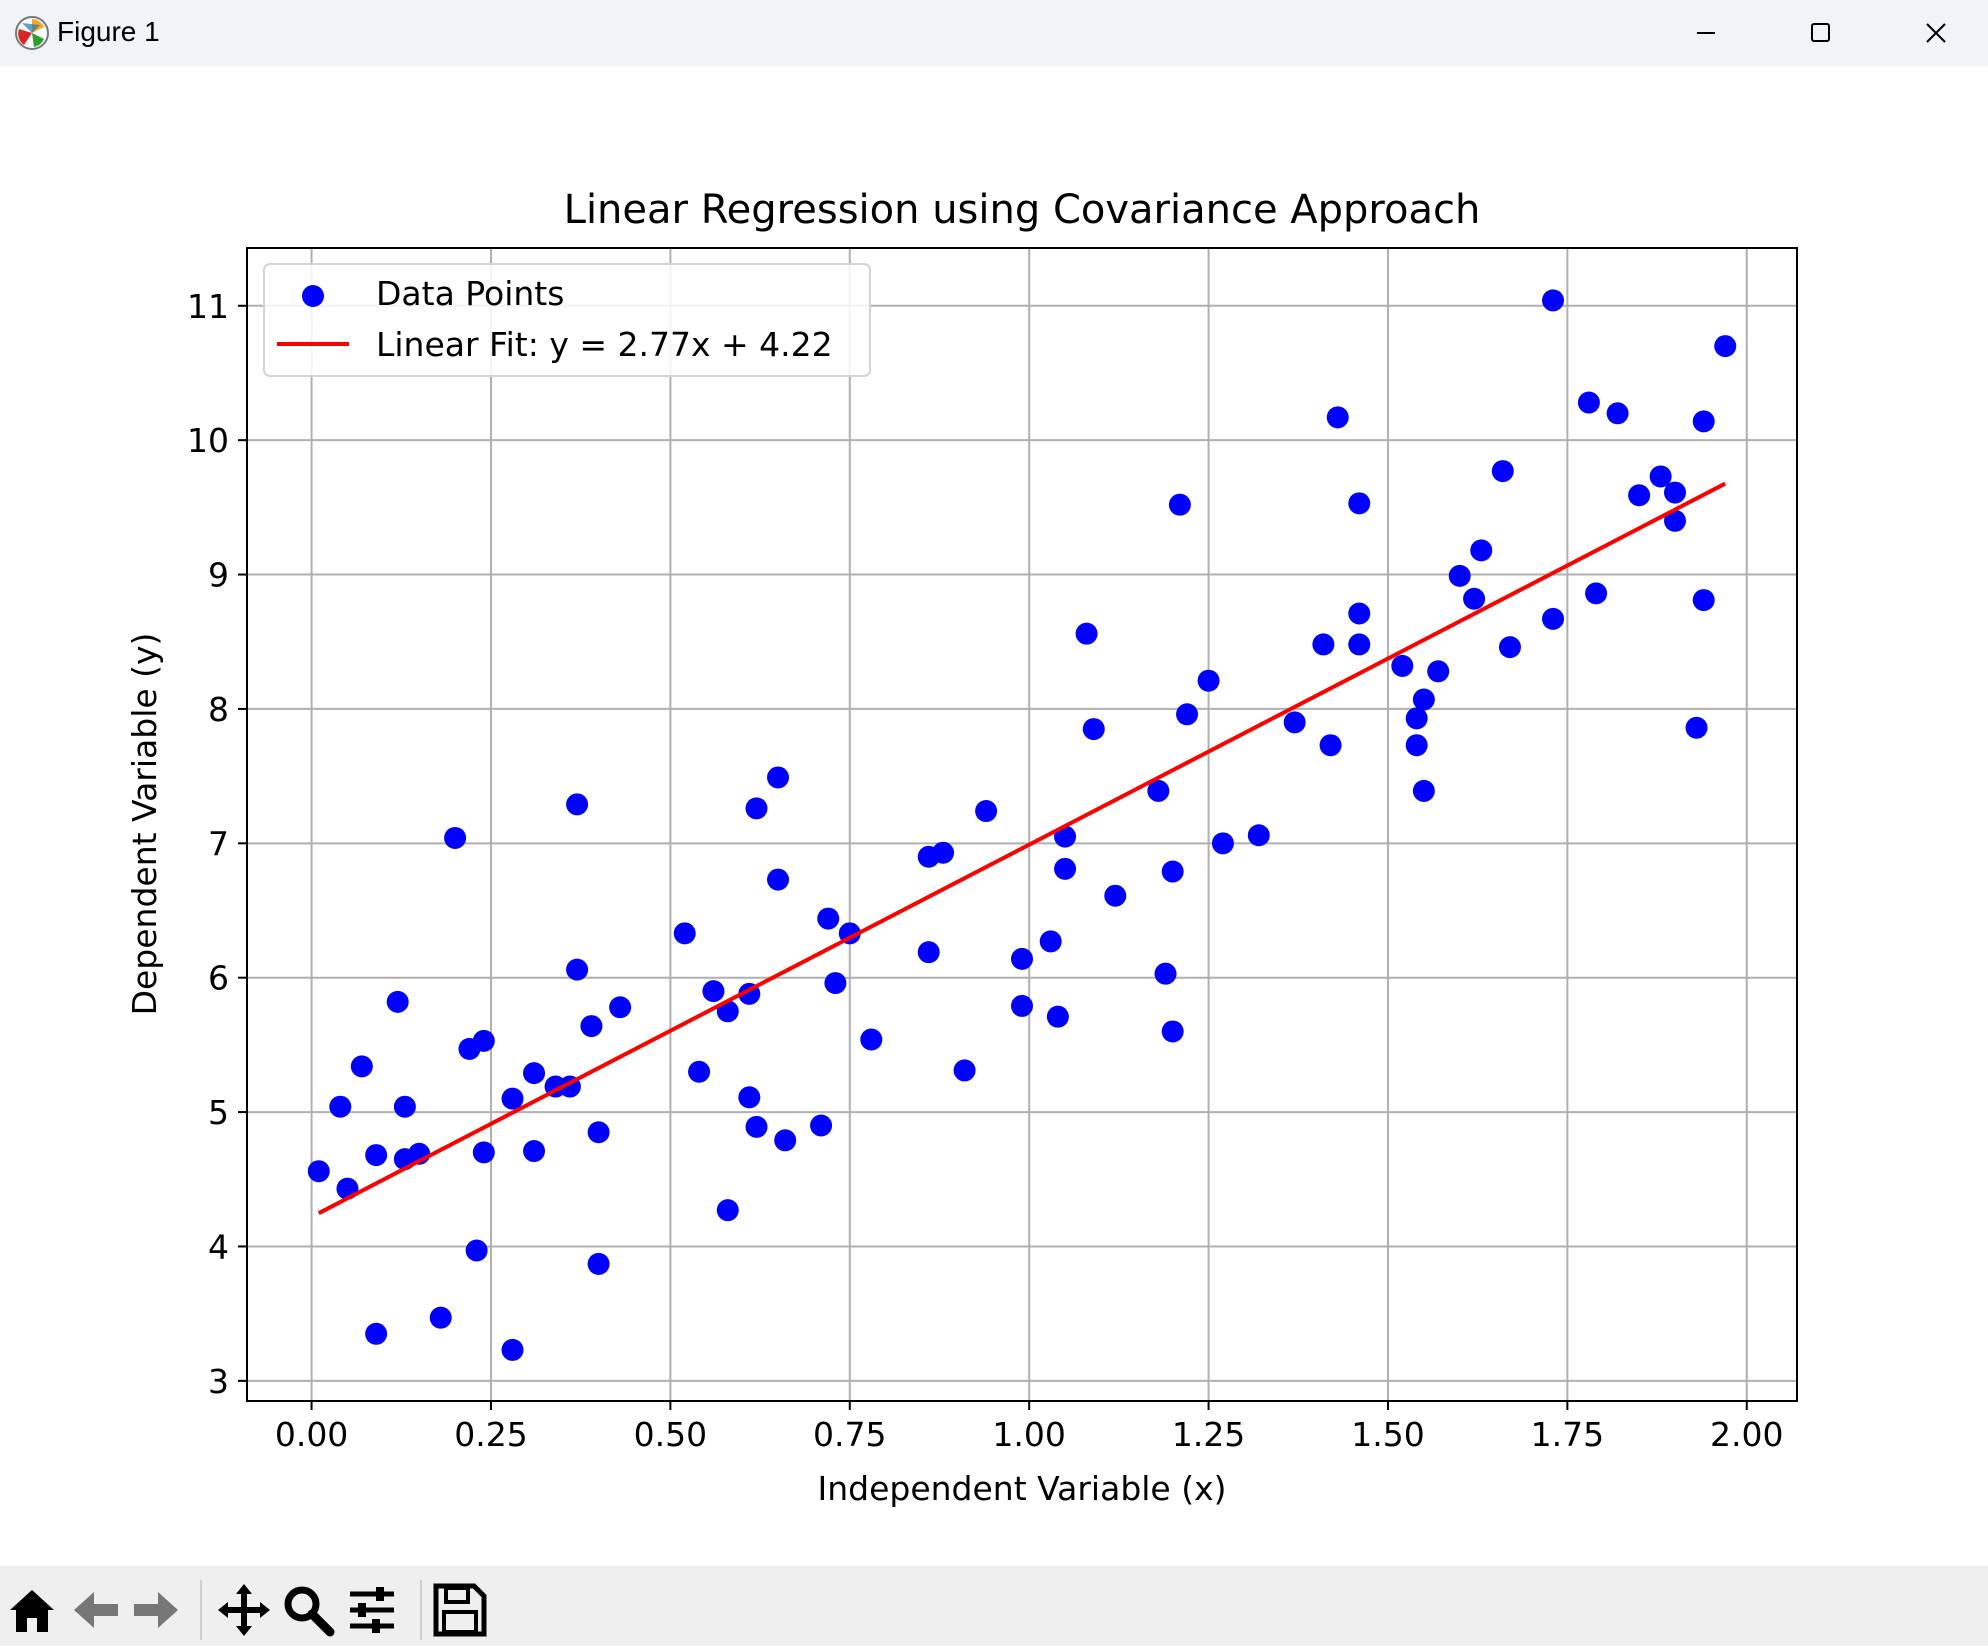 This screenshot has width=1988, height=1646. Describe the element at coordinates (313, 296) in the screenshot. I see `legend-marker-points` at that location.